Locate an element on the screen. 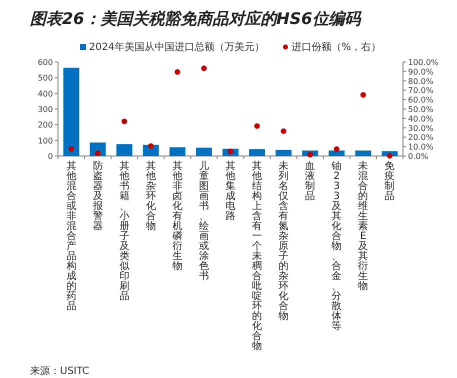 This screenshot has width=457, height=378. y2-tick-label: 0.0% is located at coordinates (418, 156).